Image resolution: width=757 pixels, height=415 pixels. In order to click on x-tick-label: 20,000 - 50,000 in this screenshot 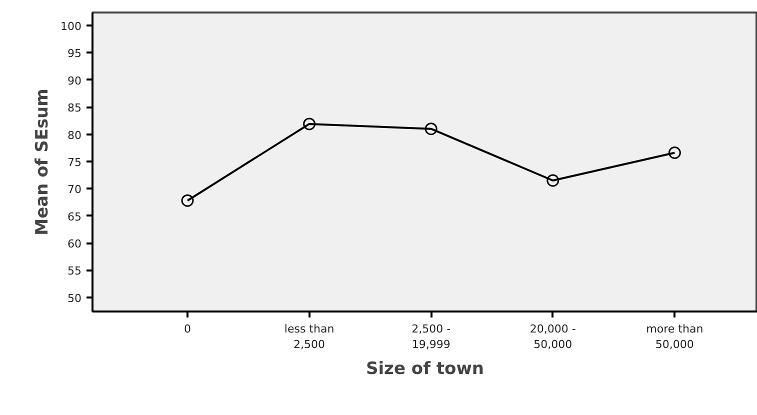, I will do `click(553, 337)`.